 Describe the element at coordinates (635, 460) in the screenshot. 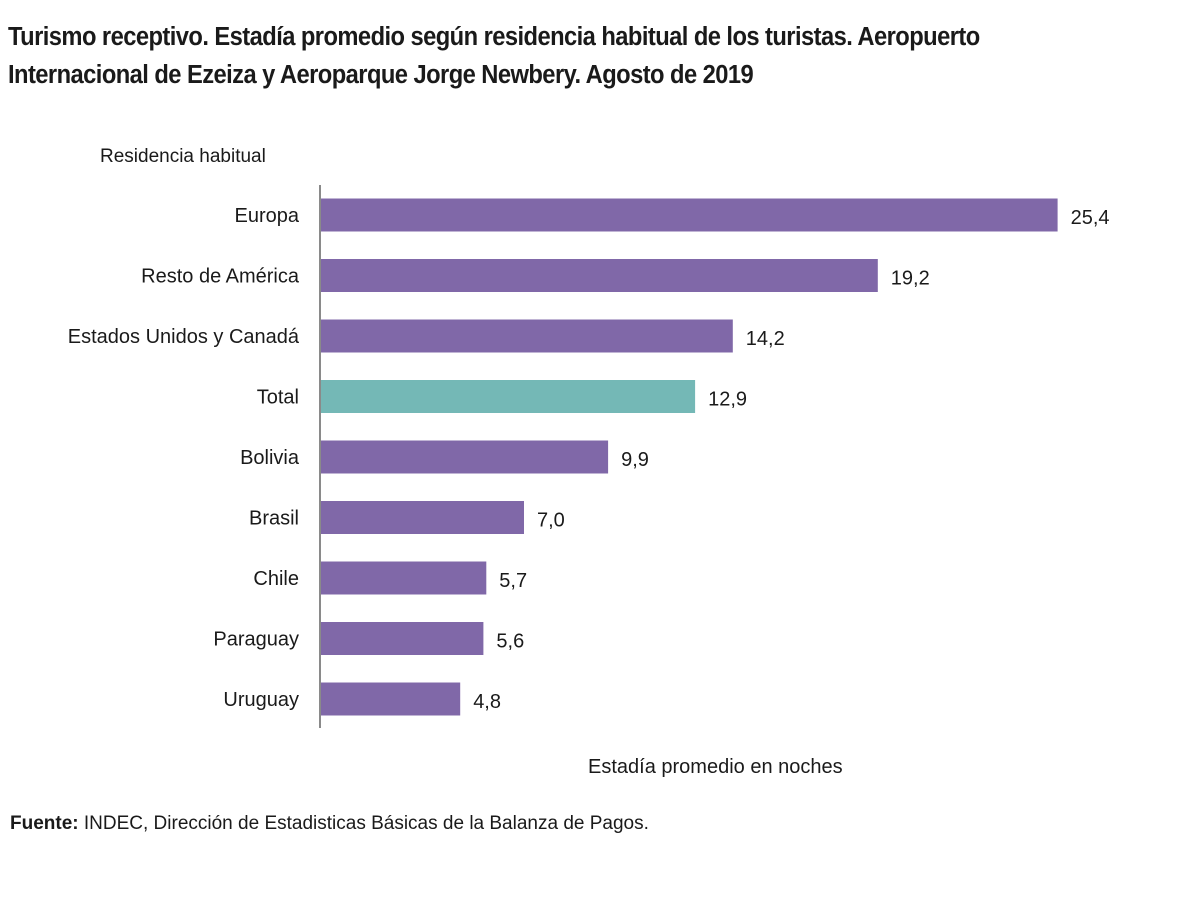

I see `value-label-bolivia: 9,9` at that location.